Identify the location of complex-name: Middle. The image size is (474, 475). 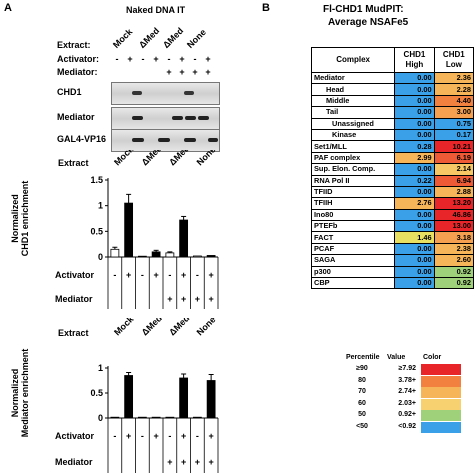
(353, 101).